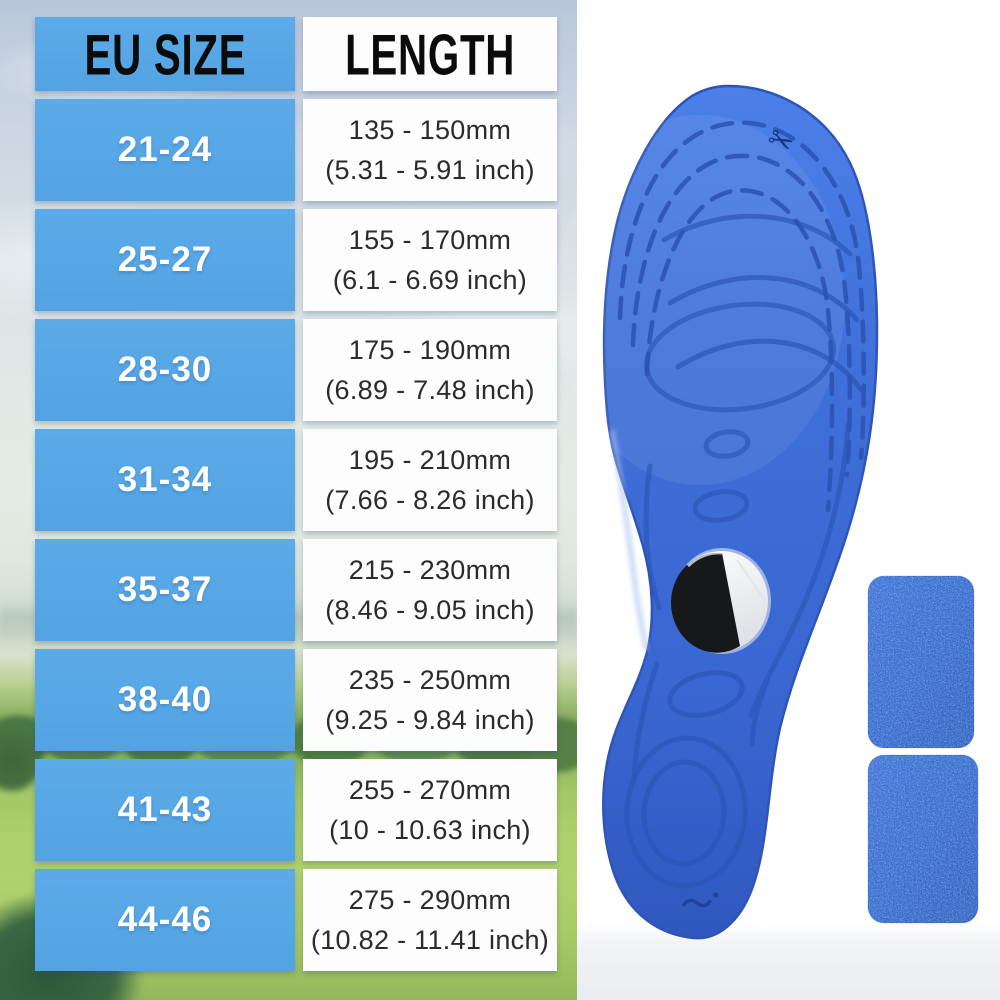 Image resolution: width=1000 pixels, height=1000 pixels. Describe the element at coordinates (923, 839) in the screenshot. I see `adhesive-patch-bottom` at that location.